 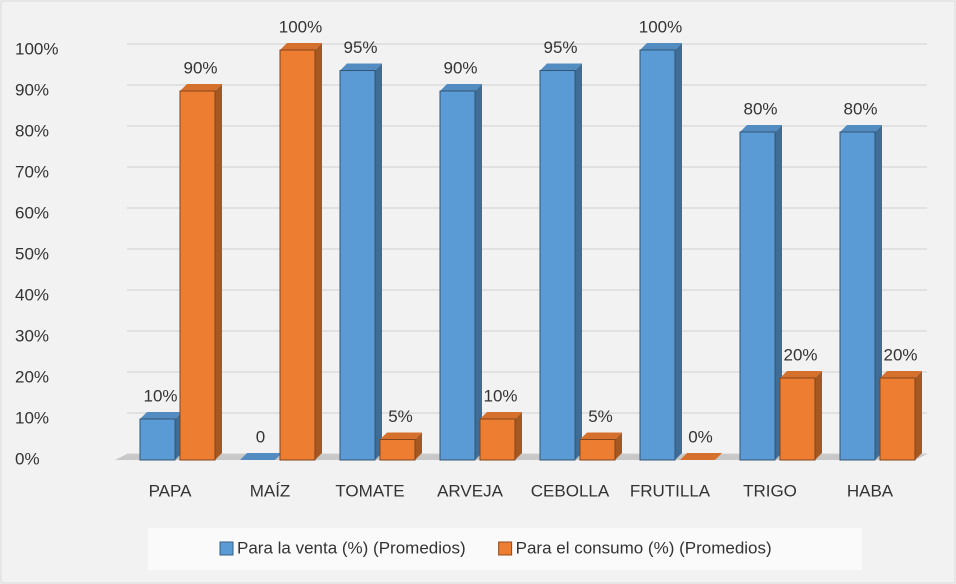 What do you see at coordinates (32, 130) in the screenshot?
I see `y-tick-label: 80%` at bounding box center [32, 130].